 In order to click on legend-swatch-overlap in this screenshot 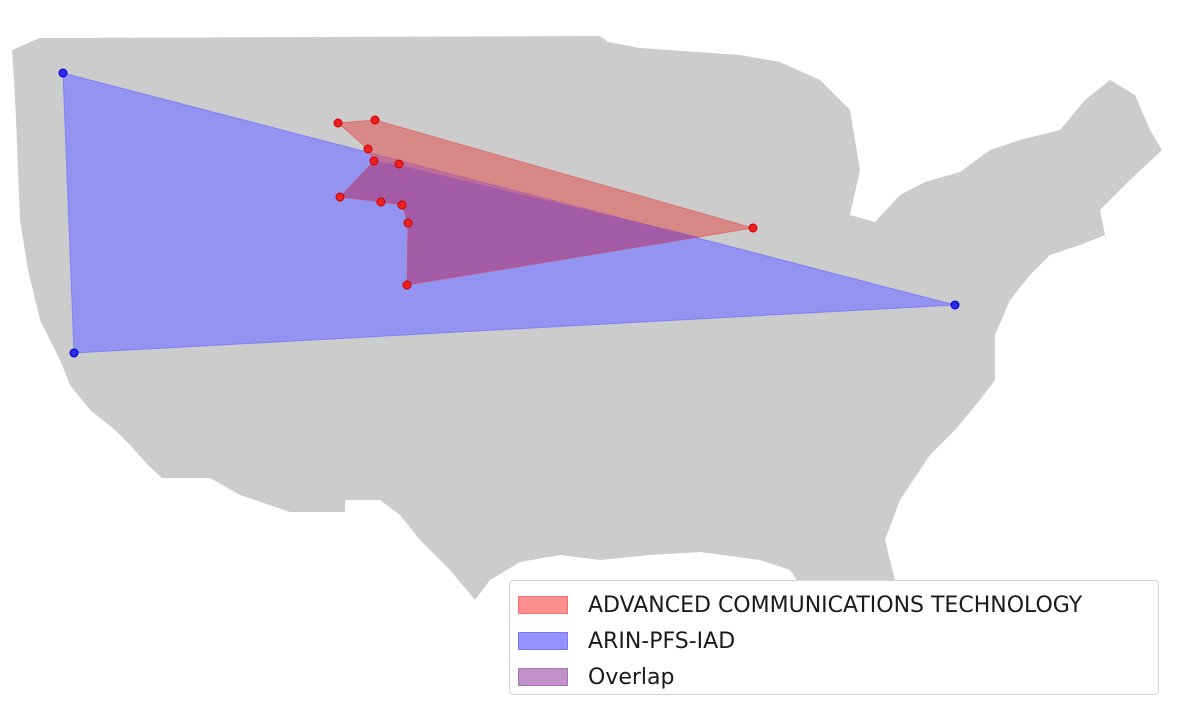, I will do `click(543, 677)`.